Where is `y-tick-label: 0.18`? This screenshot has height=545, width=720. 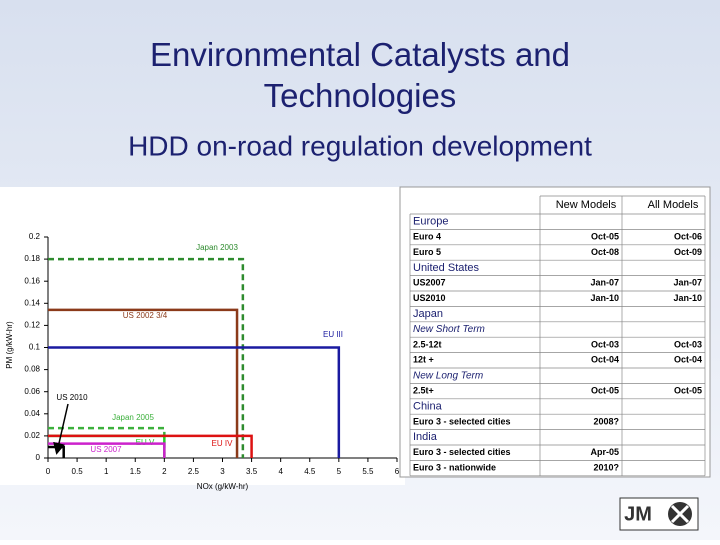 y-tick-label: 0.18 is located at coordinates (32, 258).